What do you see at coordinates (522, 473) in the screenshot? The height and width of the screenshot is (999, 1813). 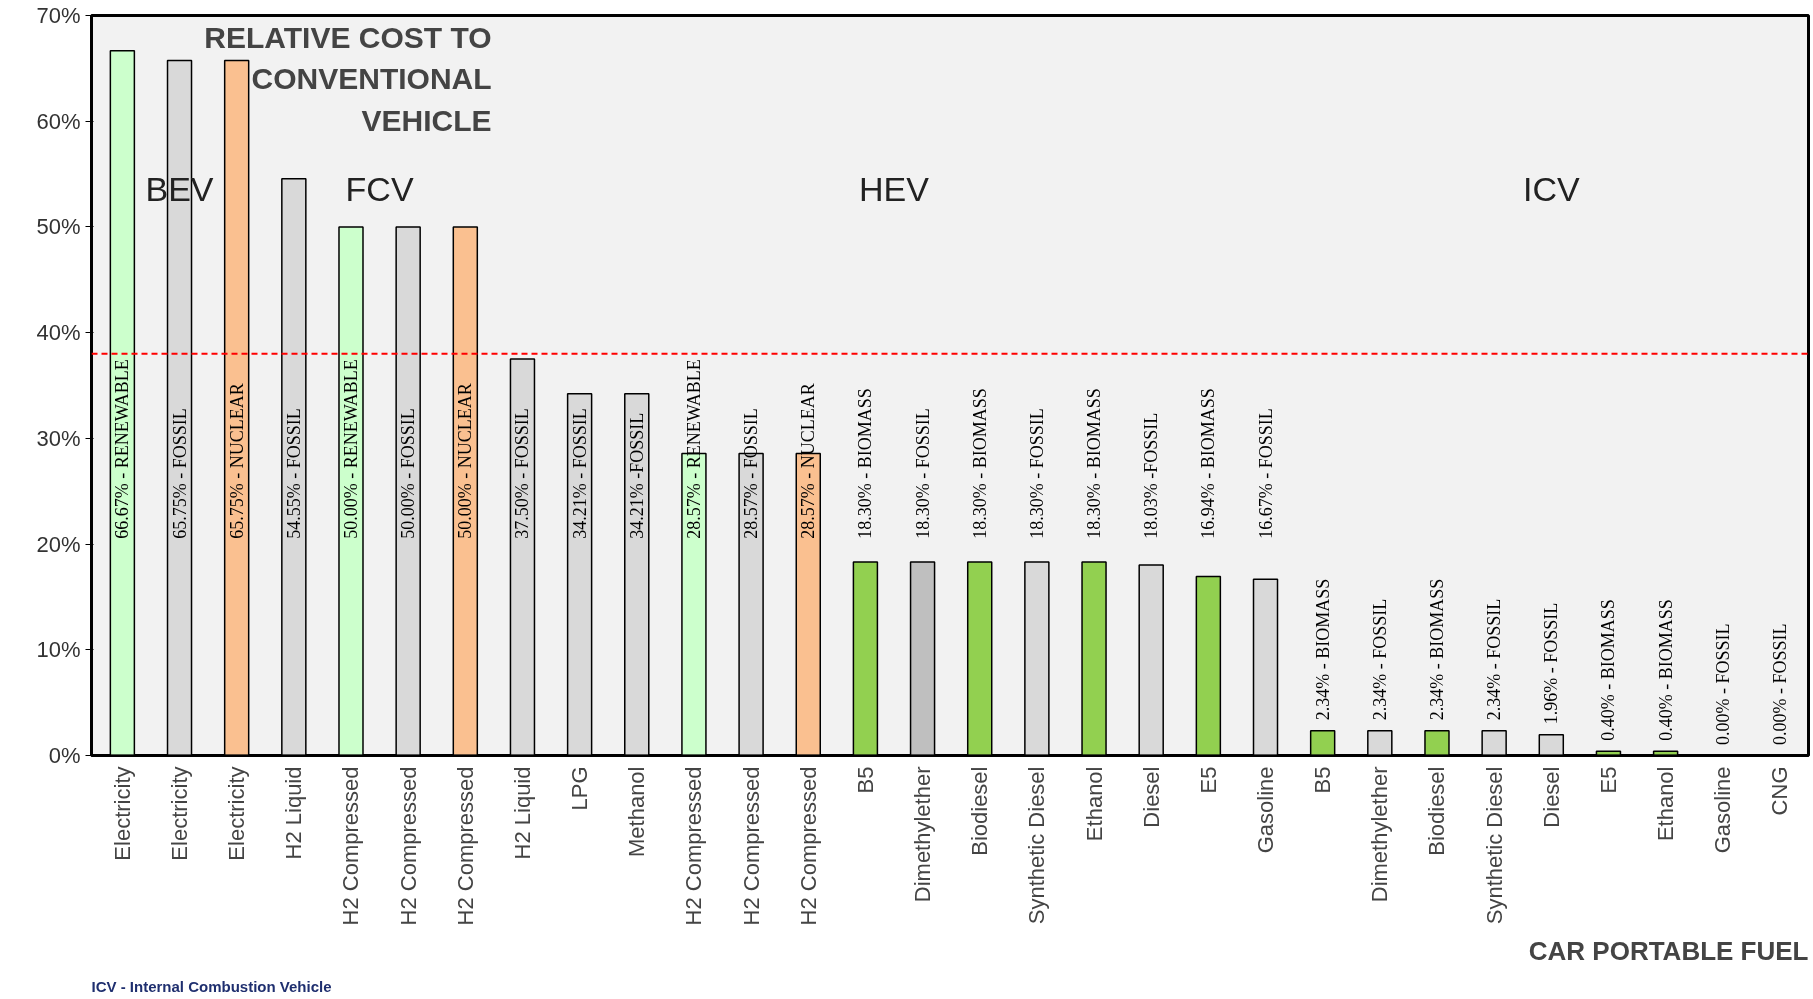 I see `data-label: 37.50% - FOSSIL` at bounding box center [522, 473].